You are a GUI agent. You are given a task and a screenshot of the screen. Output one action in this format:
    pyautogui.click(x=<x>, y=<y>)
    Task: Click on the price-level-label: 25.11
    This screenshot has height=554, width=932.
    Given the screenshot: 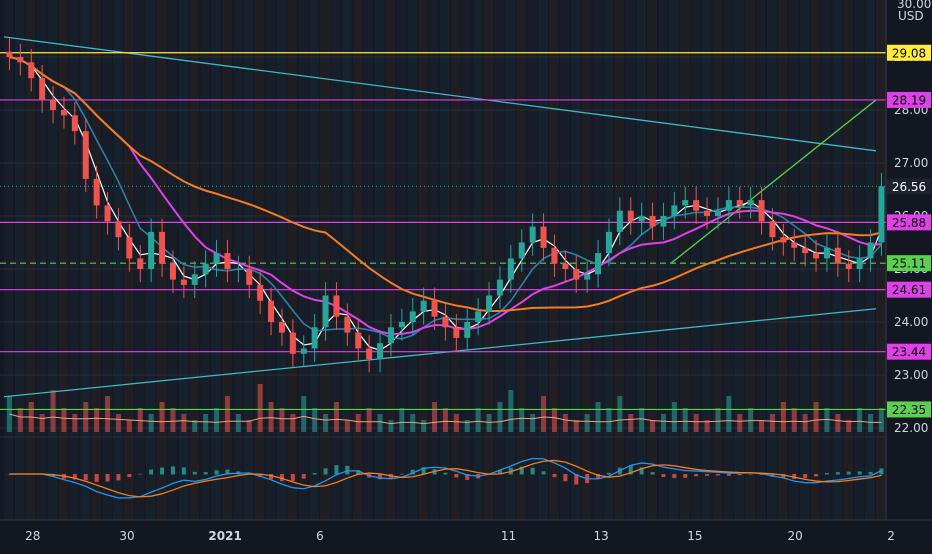 What is the action you would take?
    pyautogui.click(x=909, y=264)
    